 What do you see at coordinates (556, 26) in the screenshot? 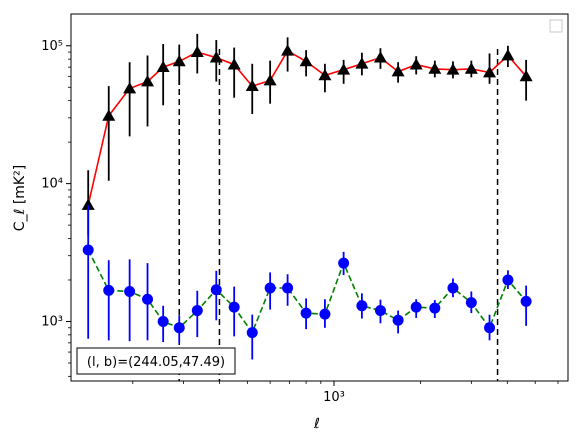
I see `legend-box` at bounding box center [556, 26].